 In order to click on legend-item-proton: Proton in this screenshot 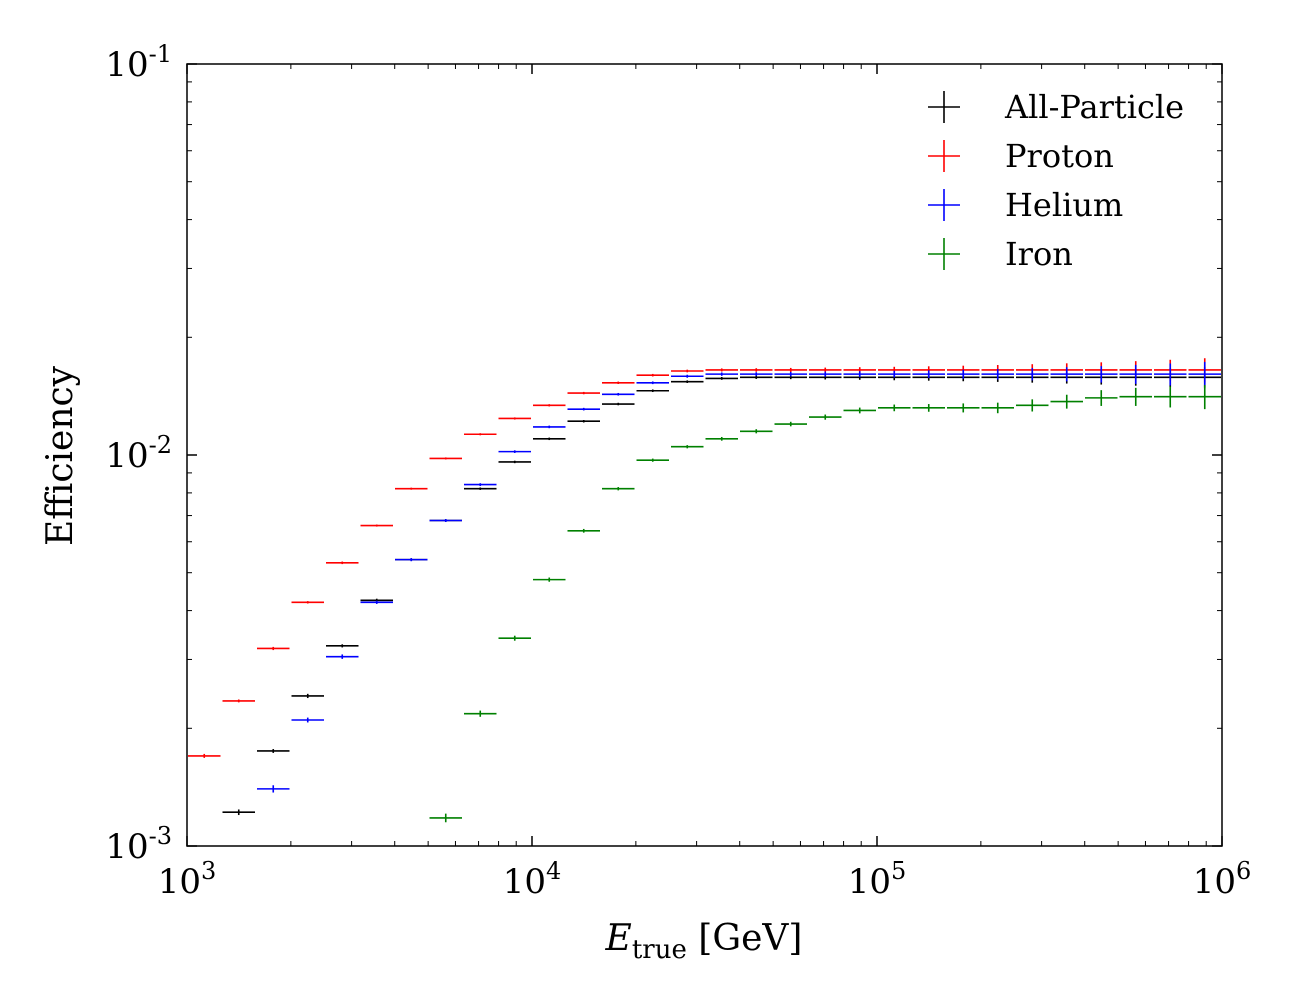, I will do `click(1021, 156)`.